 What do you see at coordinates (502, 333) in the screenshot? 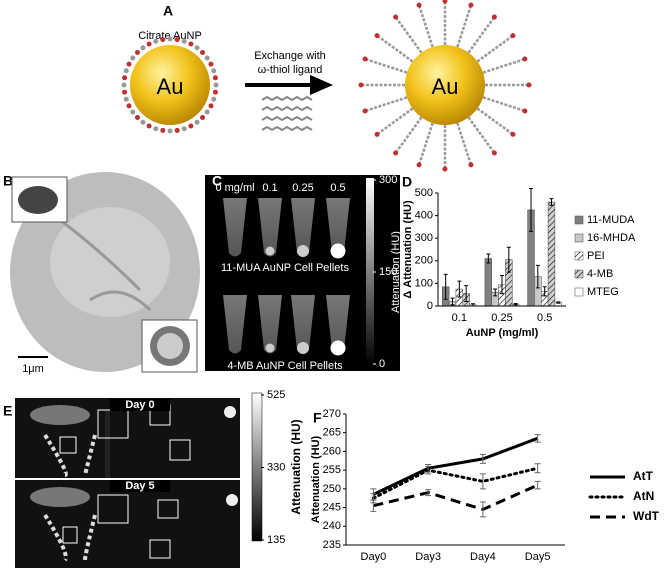
I see `x-axis-label: AuNP (mg/ml)` at bounding box center [502, 333].